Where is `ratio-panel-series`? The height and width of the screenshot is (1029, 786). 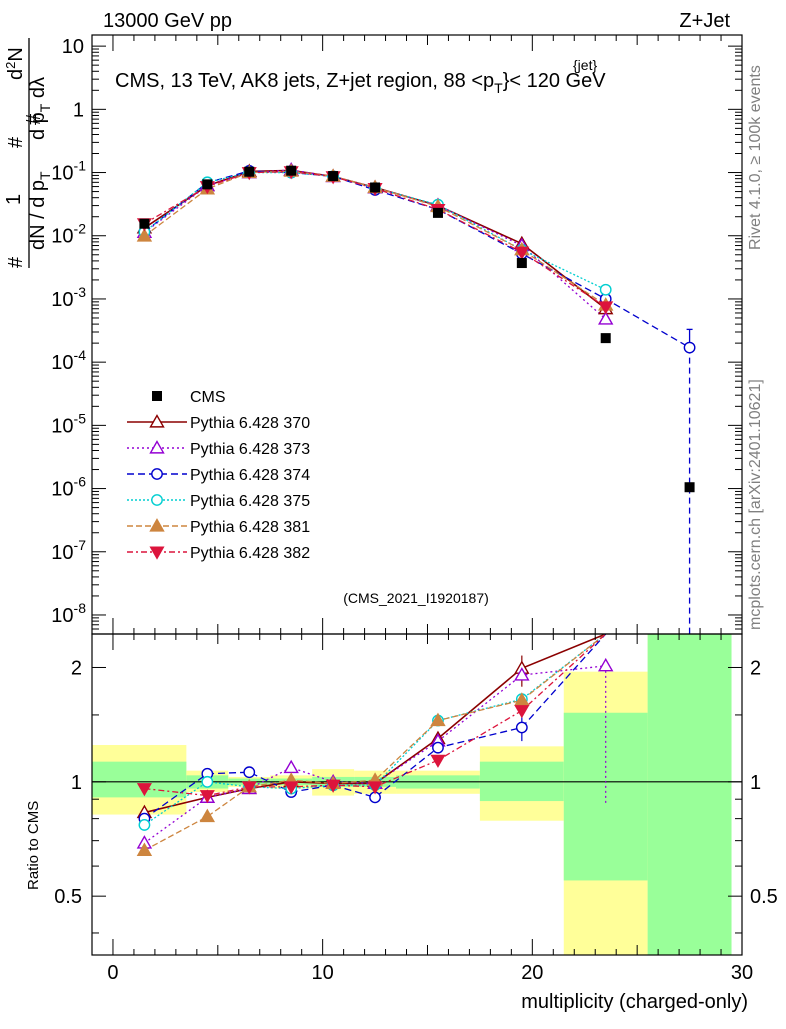 ratio-panel-series is located at coordinates (375, 745).